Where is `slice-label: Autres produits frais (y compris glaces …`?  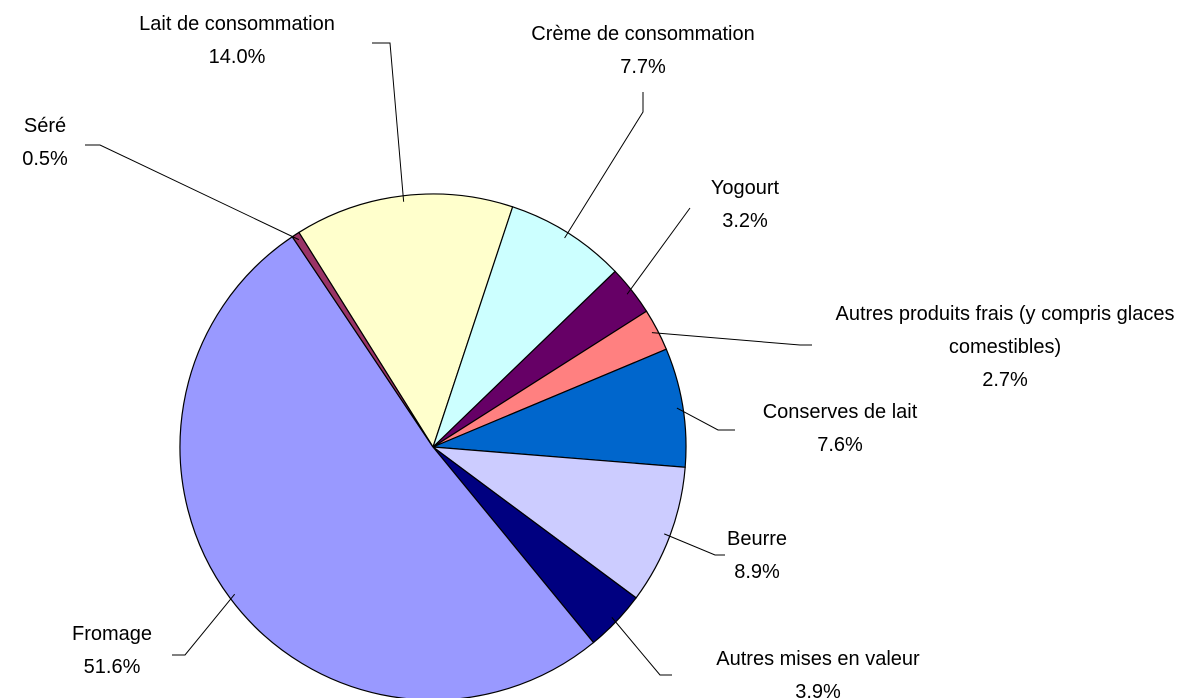 slice-label: Autres produits frais (y compris glaces … is located at coordinates (1005, 347).